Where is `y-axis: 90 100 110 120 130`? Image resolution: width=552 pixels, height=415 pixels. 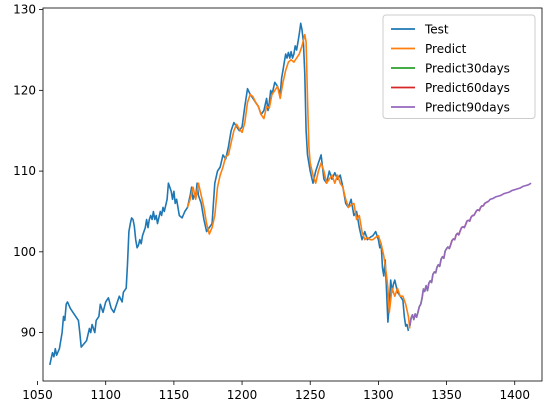 y-axis: 90 100 110 120 130 is located at coordinates (28, 171).